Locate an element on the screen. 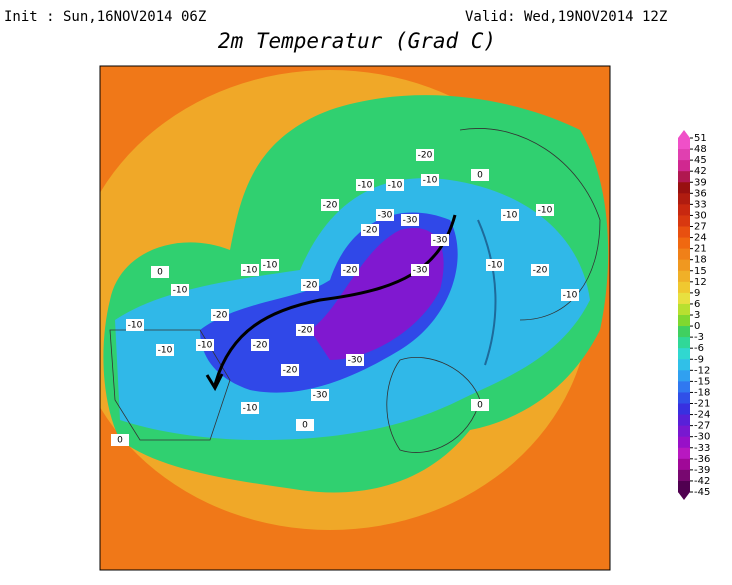  asia-outline is located at coordinates (530, 224).